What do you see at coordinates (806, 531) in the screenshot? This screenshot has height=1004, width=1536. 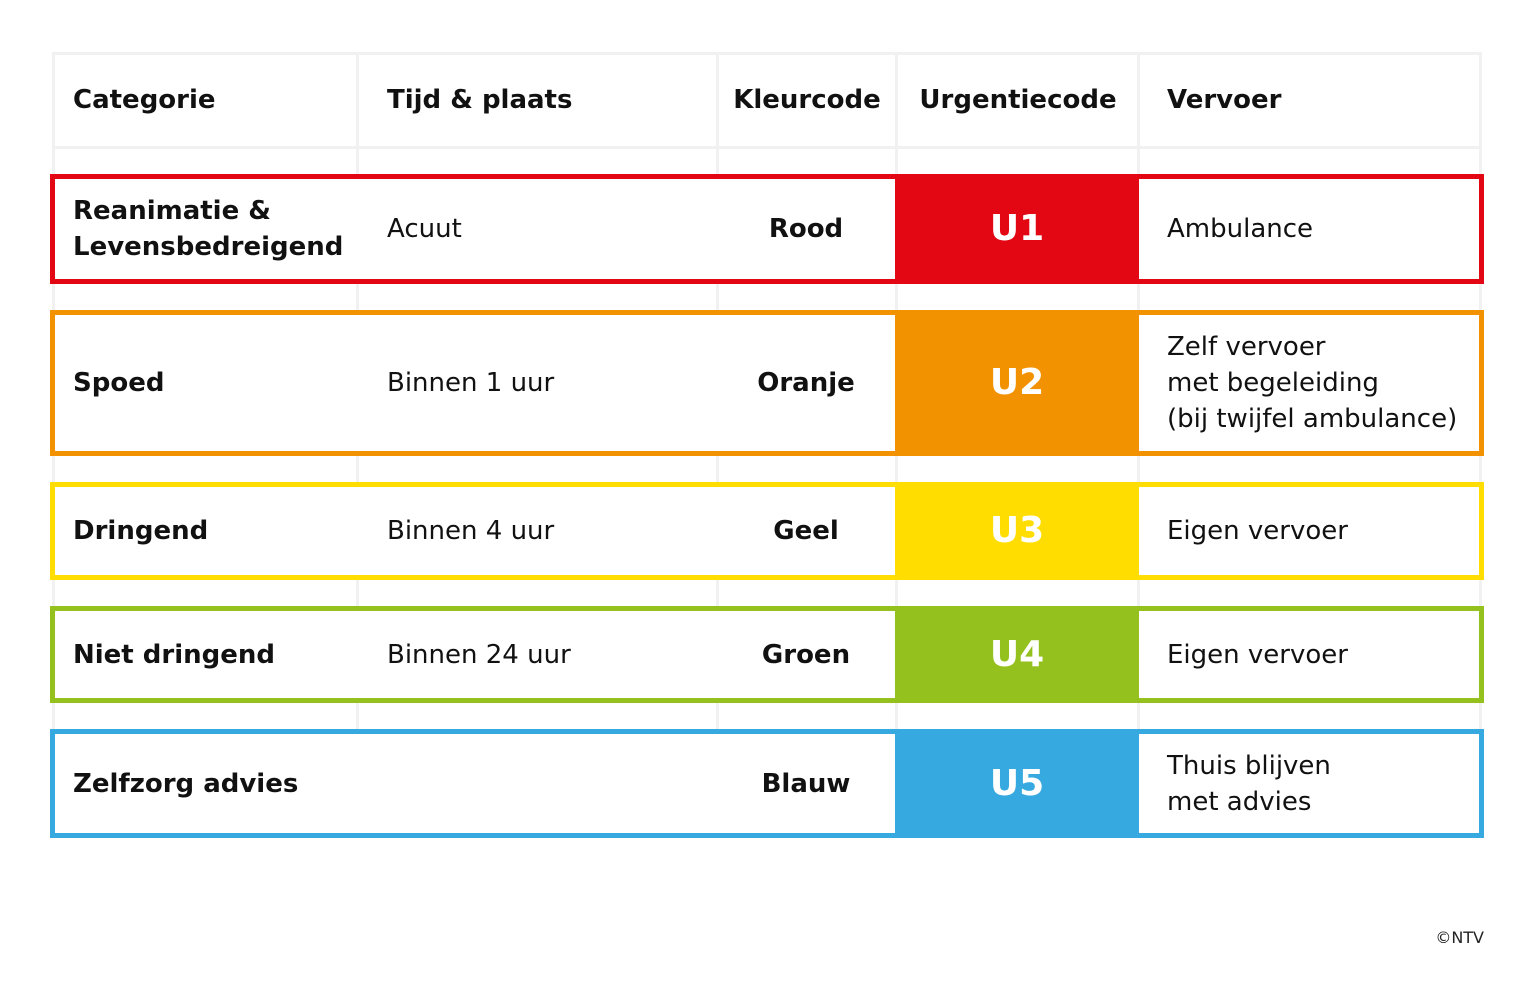 I see `color-name-cell: Geel` at bounding box center [806, 531].